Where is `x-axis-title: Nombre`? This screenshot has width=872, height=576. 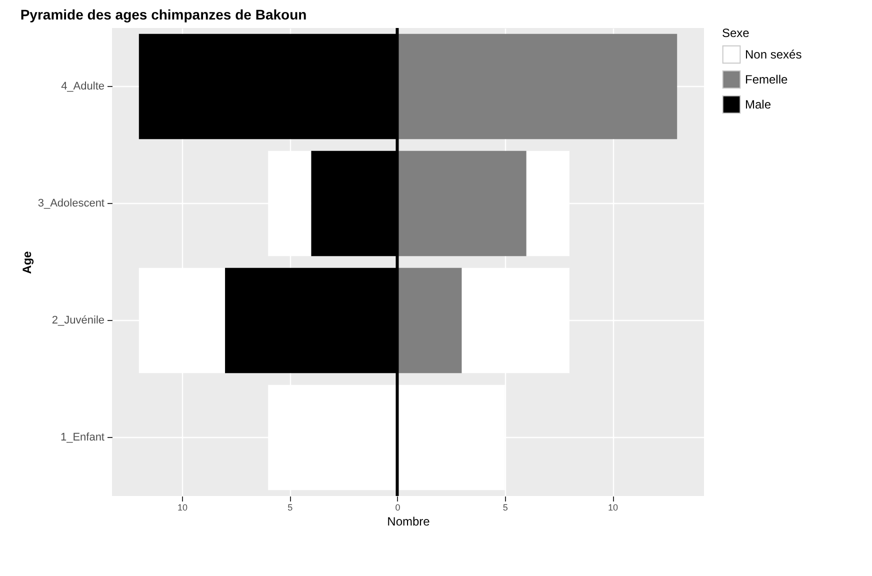
x-axis-title: Nombre is located at coordinates (408, 521).